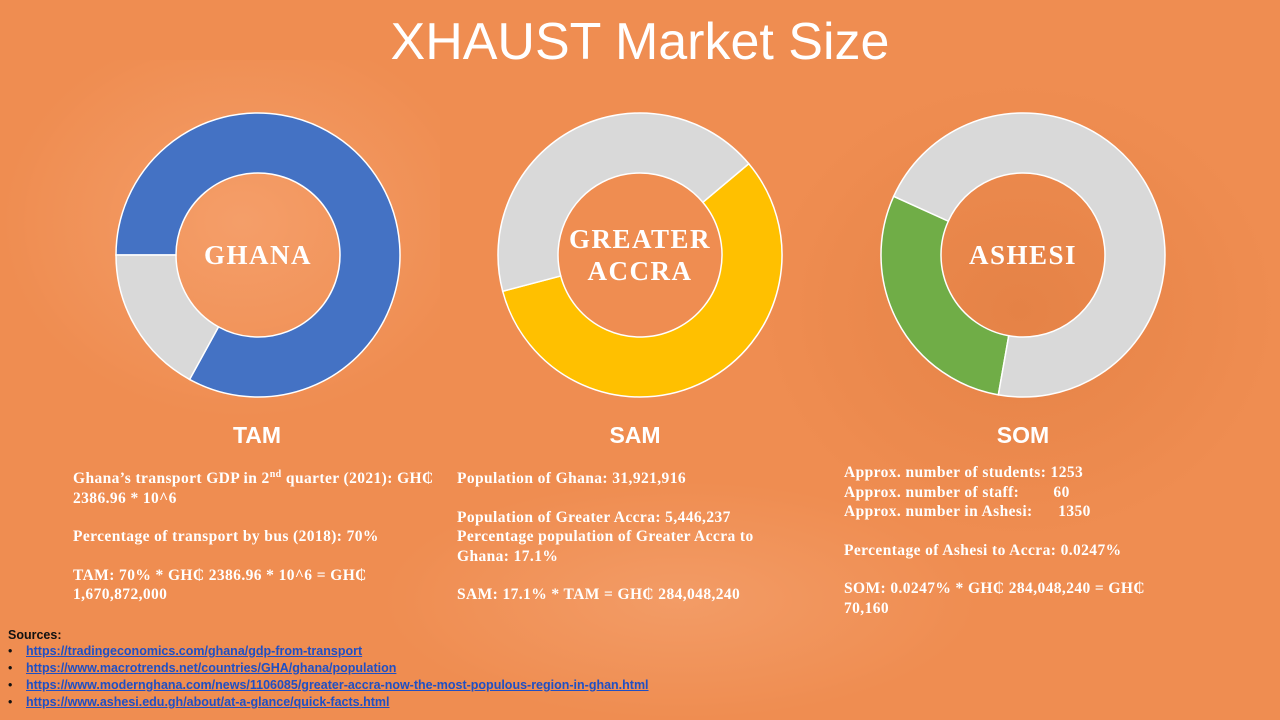 The width and height of the screenshot is (1280, 720). I want to click on sam-formula: SAM: 17.1% * TAM = GH₵ 284,048,240, so click(599, 594).